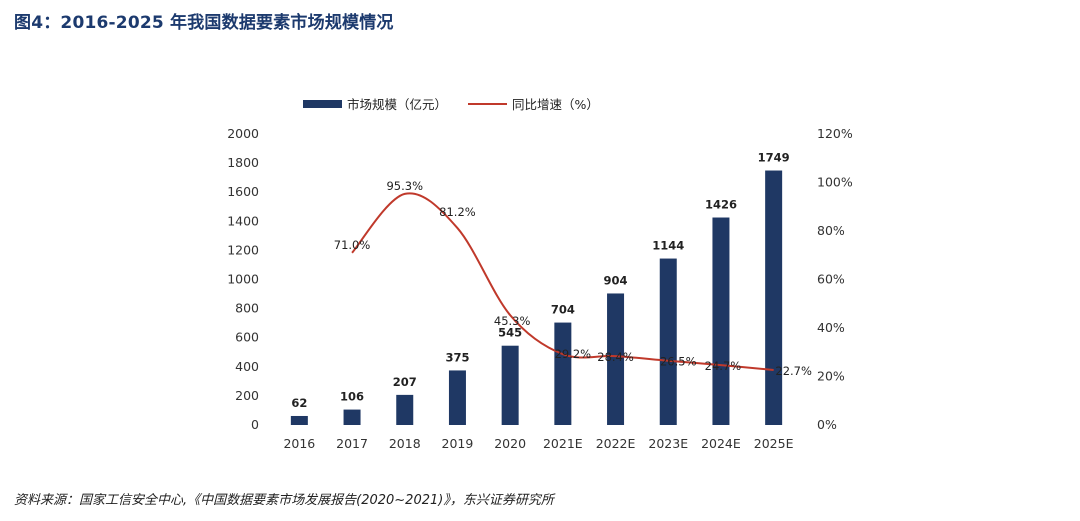  I want to click on x-axis-tick-label: 2021E, so click(563, 443).